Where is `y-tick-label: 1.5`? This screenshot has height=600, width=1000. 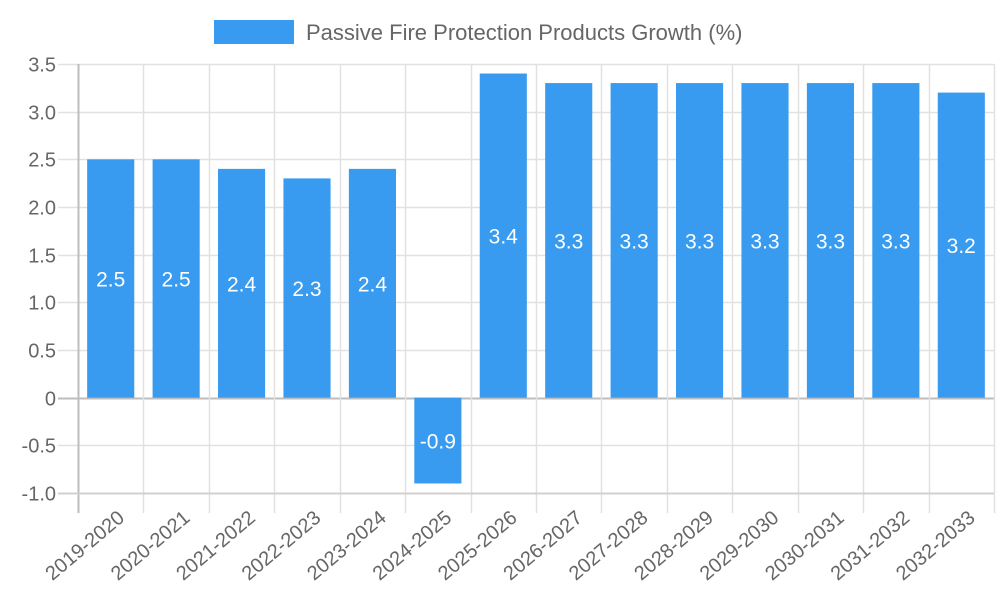 y-tick-label: 1.5 is located at coordinates (42, 257).